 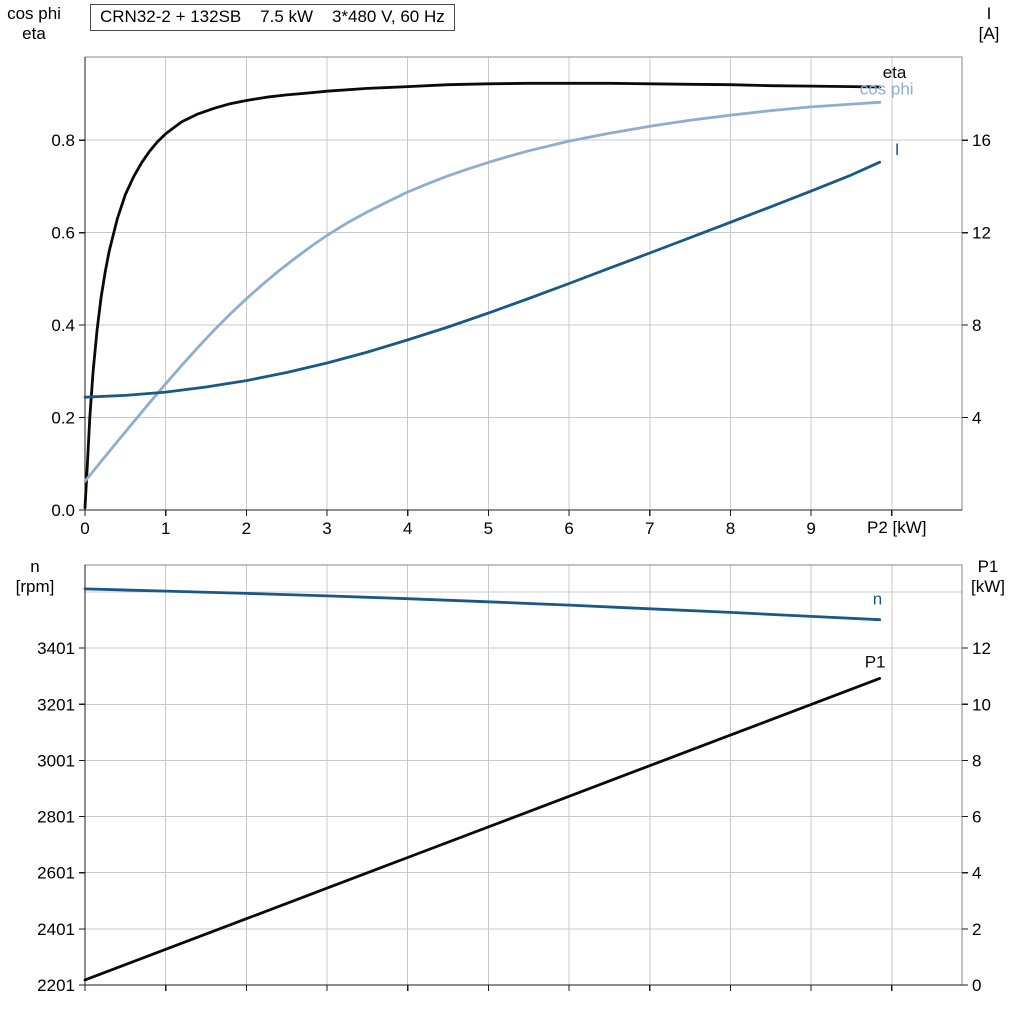 I want to click on left-tick-label: 3201, so click(x=56, y=704).